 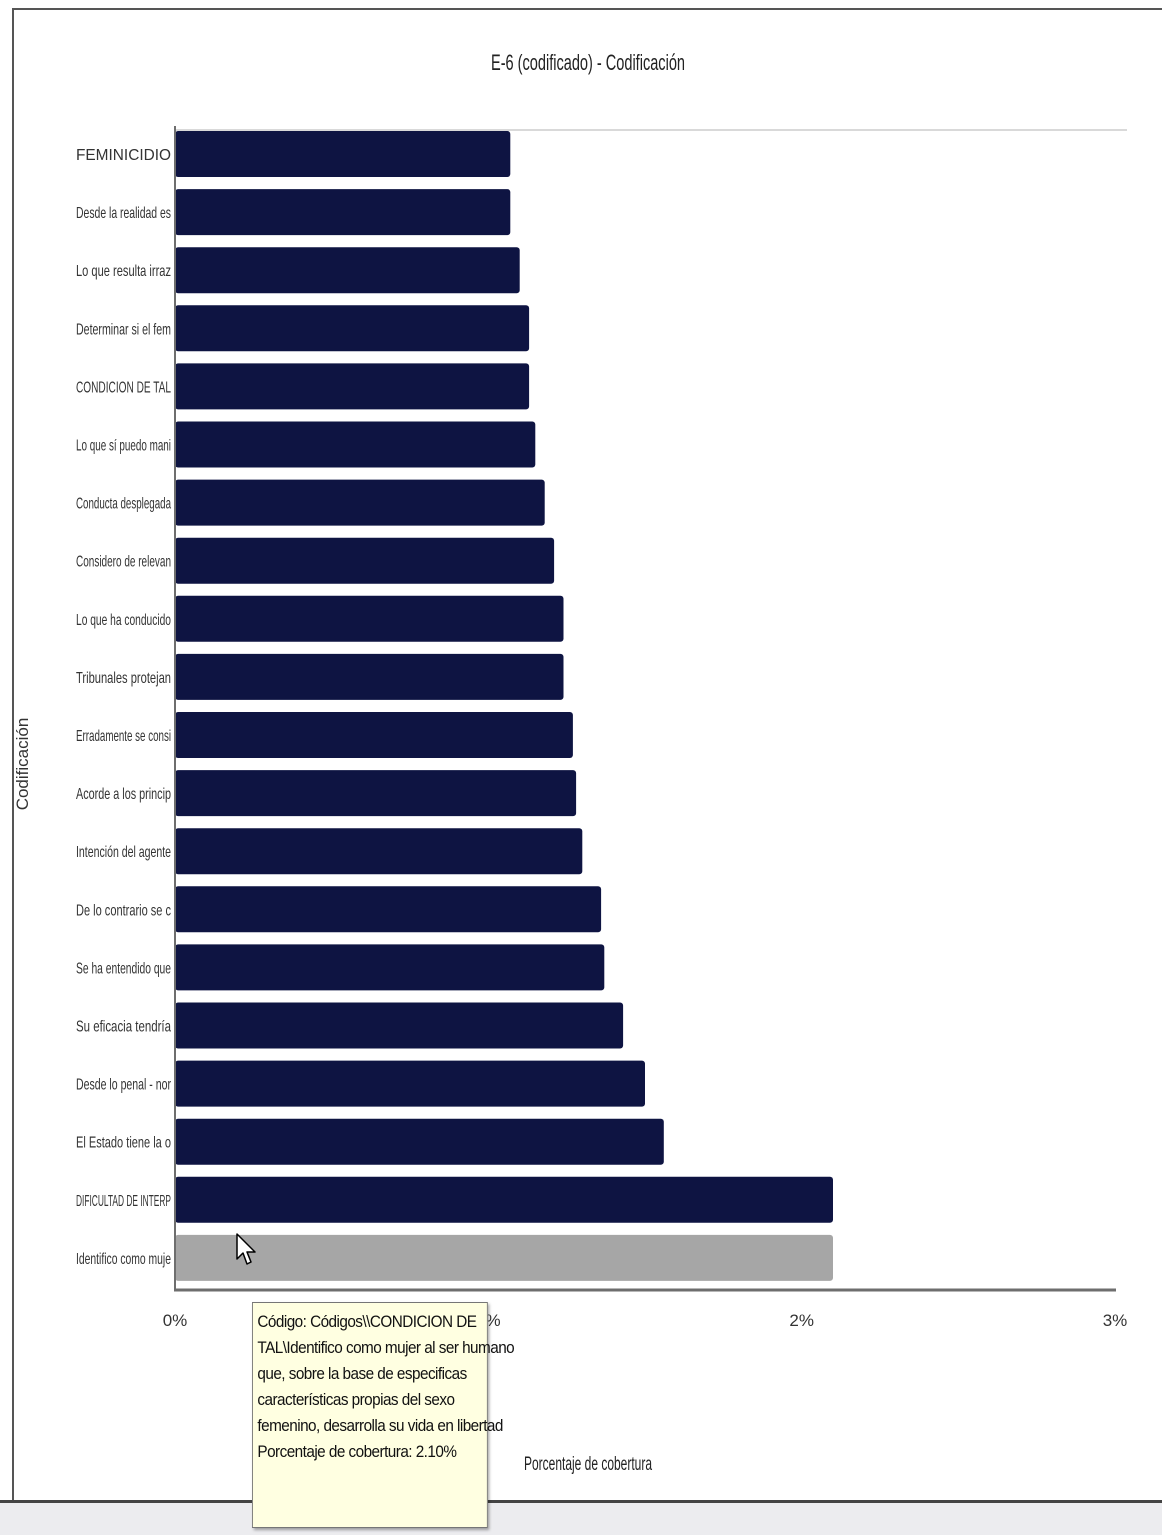 What do you see at coordinates (123, 329) in the screenshot?
I see `category-label: Determinar si el fem` at bounding box center [123, 329].